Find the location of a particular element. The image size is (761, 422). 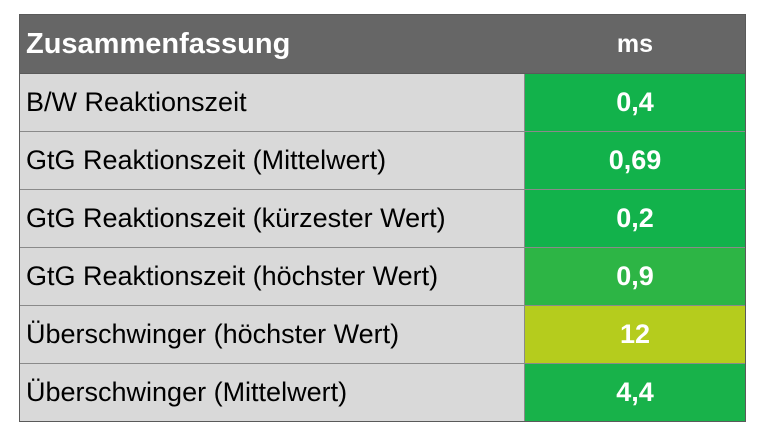

table-row: GtG Reaktionszeit (Mittelwert) 0,69 is located at coordinates (382, 160).